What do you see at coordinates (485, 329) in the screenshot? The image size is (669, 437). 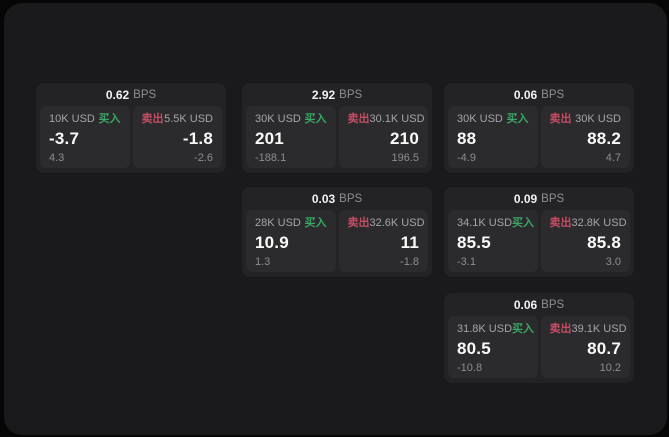 I see `buy-notional: 31.8K USD` at bounding box center [485, 329].